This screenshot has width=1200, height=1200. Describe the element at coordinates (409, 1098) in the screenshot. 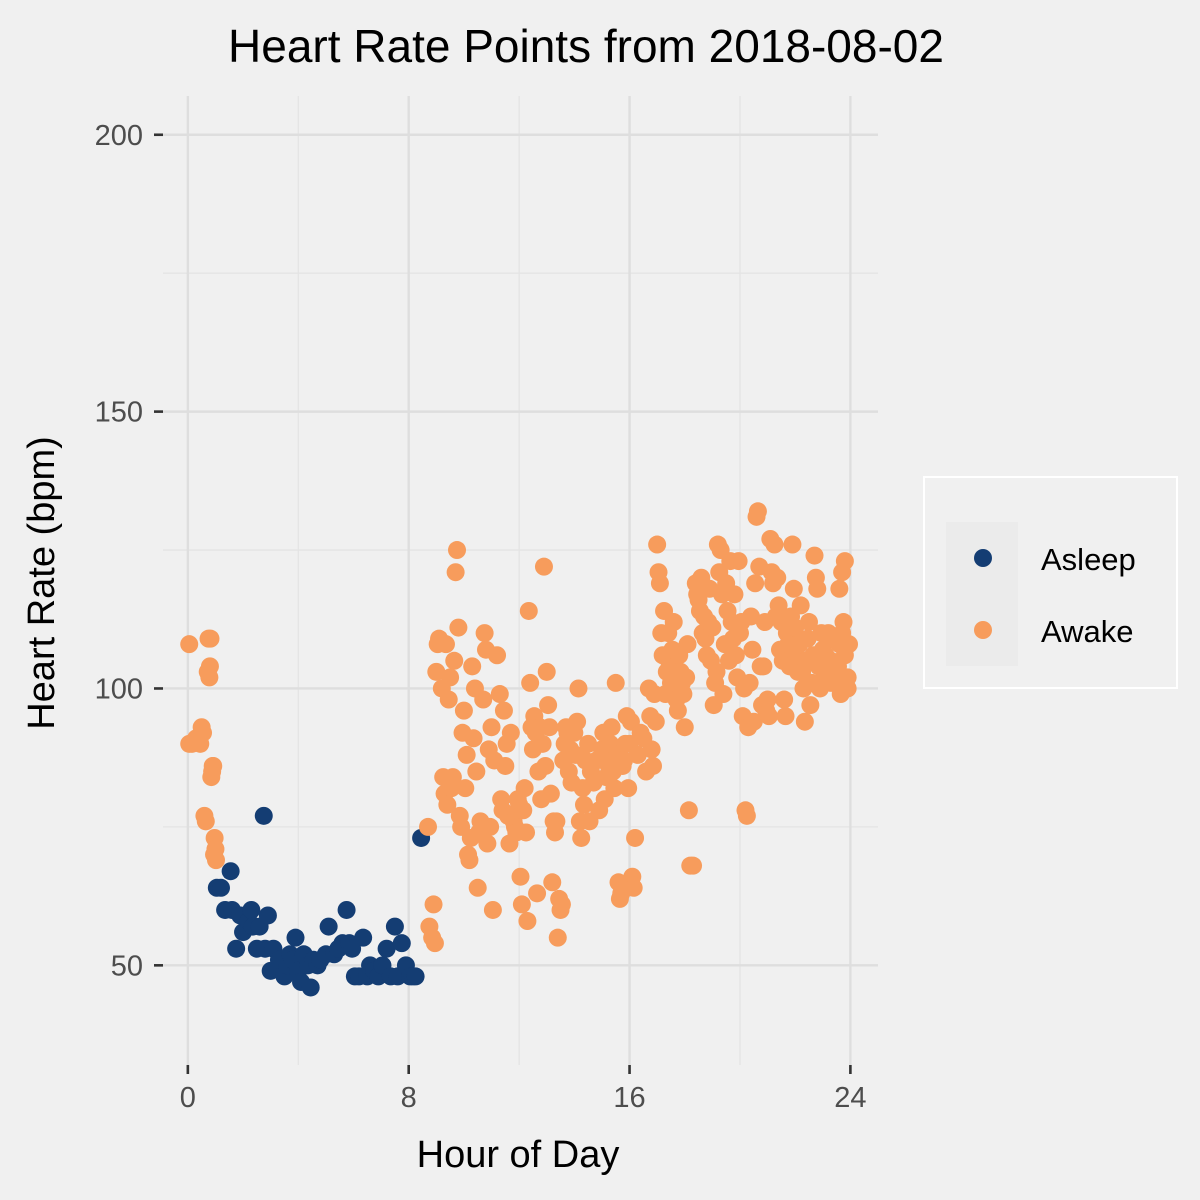

I see `x-tick-label: 8` at that location.